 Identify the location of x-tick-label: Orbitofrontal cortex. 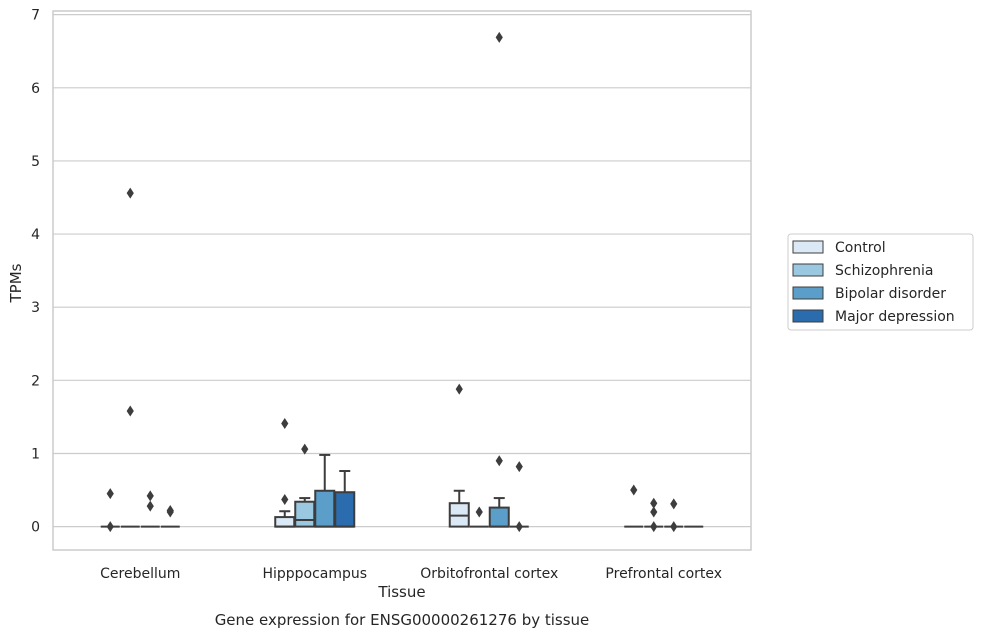
(489, 574).